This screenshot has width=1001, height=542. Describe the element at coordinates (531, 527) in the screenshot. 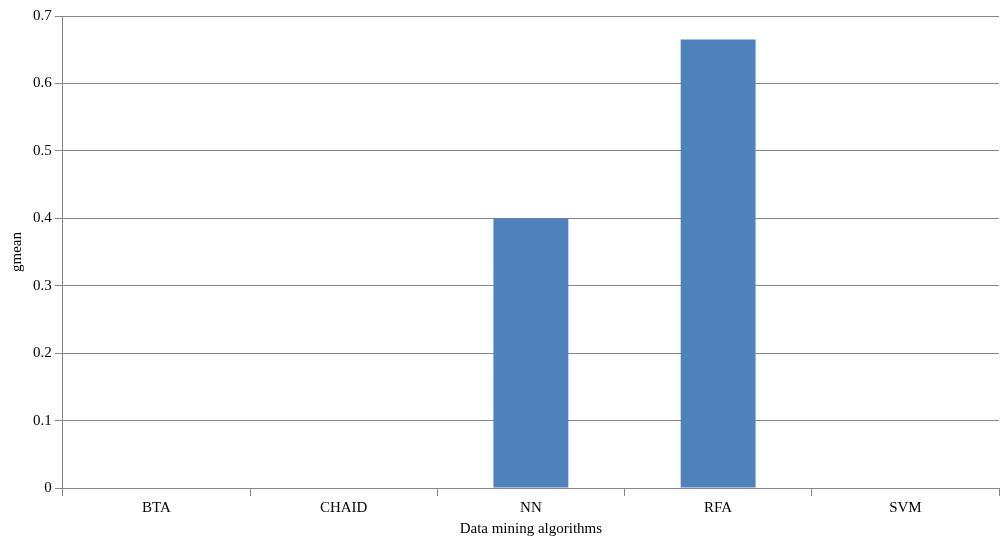

I see `x-axis-title: Data mining algorithms` at that location.